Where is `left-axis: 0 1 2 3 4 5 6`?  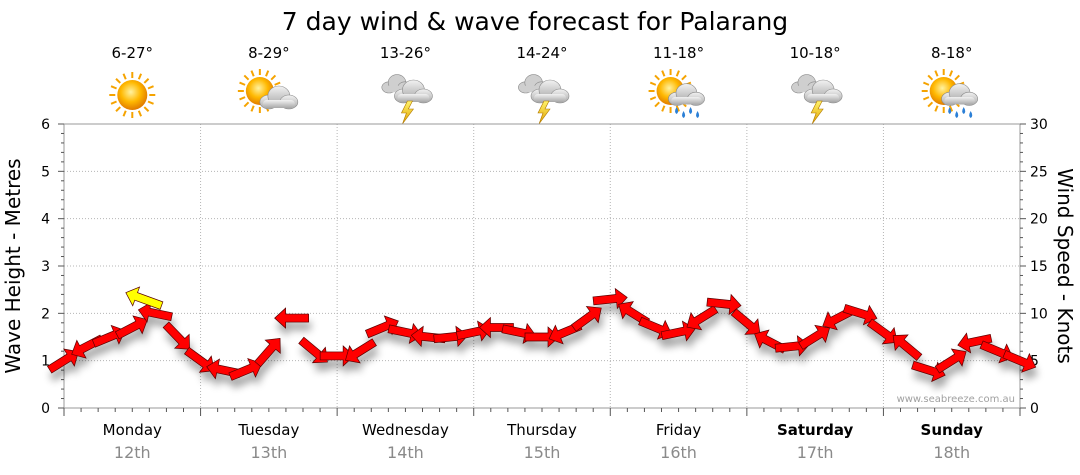
left-axis: 0 1 2 3 4 5 6 is located at coordinates (52, 267).